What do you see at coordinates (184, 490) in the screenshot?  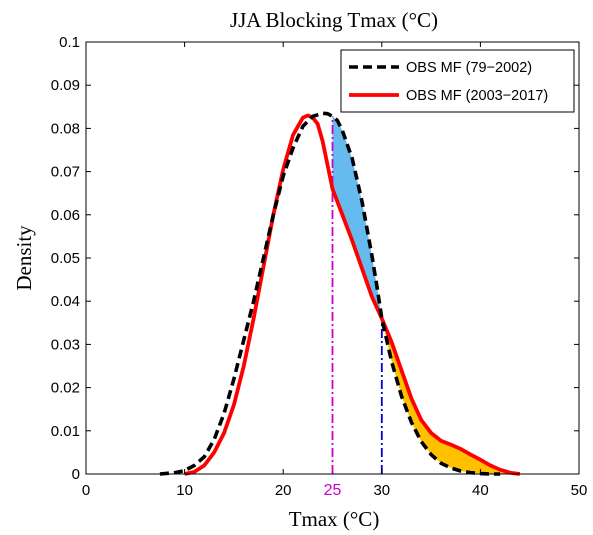 I see `x-tick-label: 10` at bounding box center [184, 490].